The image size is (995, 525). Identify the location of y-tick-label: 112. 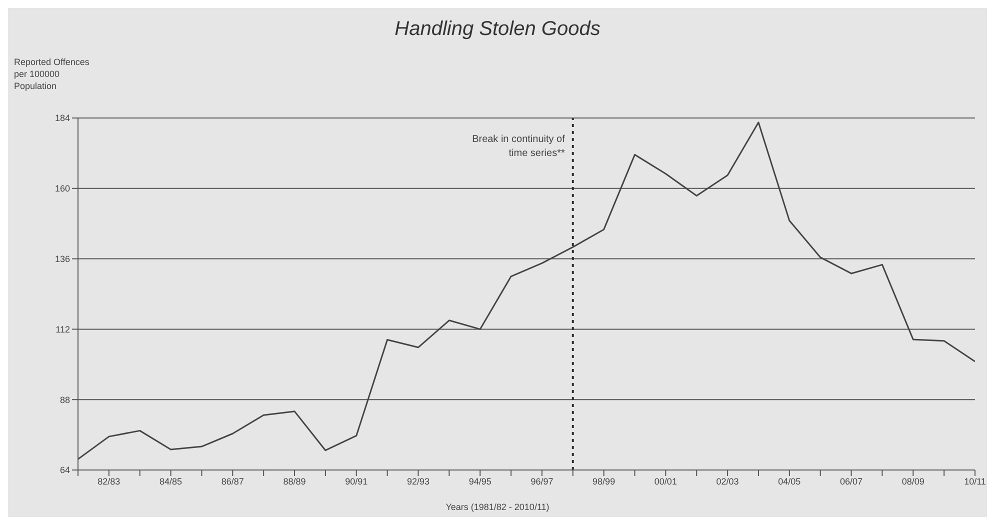
(63, 329).